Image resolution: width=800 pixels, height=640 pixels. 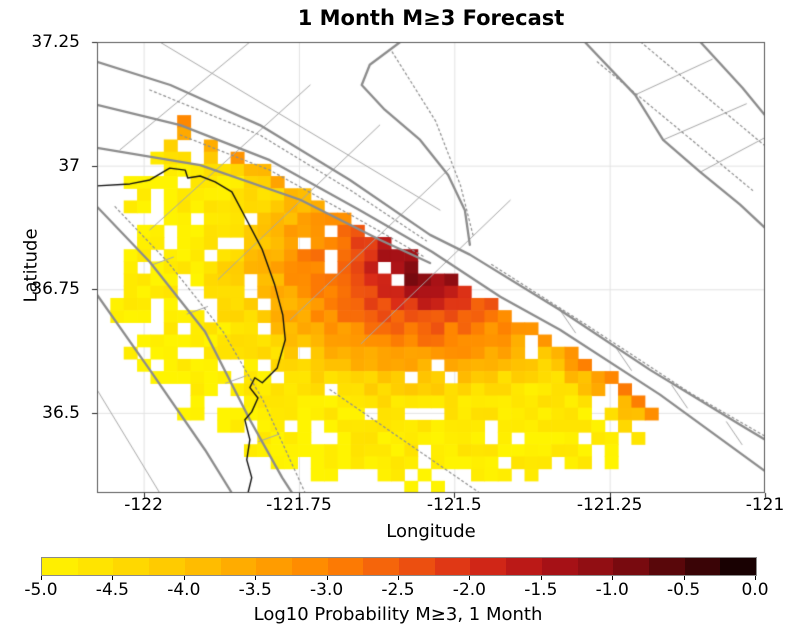 What do you see at coordinates (255, 590) in the screenshot?
I see `colorbar-tick-label: -3.5` at bounding box center [255, 590].